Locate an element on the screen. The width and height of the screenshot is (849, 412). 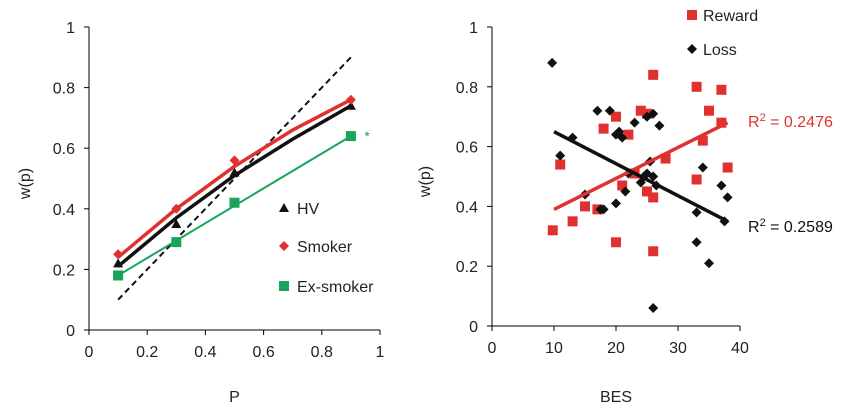
reward-regression-line is located at coordinates (641, 166).